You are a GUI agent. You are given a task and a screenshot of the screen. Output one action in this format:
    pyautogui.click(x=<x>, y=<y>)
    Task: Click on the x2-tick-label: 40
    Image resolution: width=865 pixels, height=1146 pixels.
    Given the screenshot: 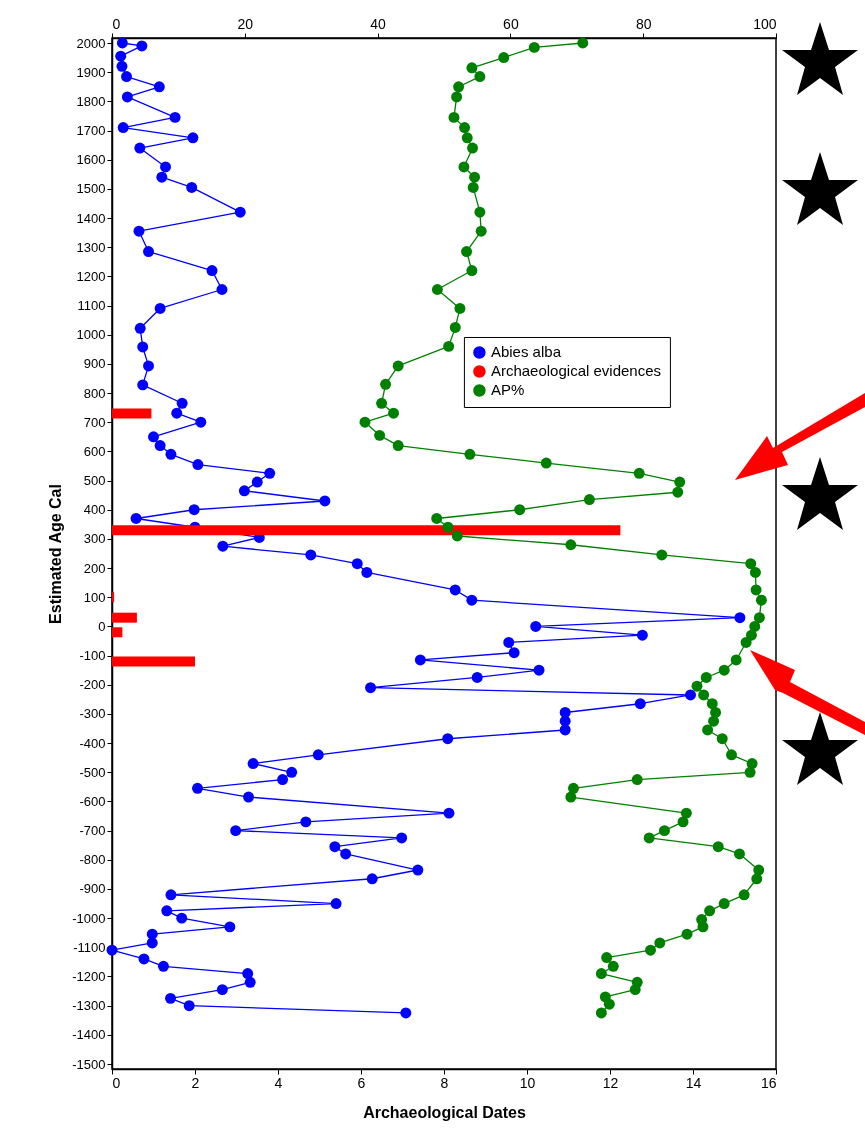 What is the action you would take?
    pyautogui.click(x=378, y=23)
    